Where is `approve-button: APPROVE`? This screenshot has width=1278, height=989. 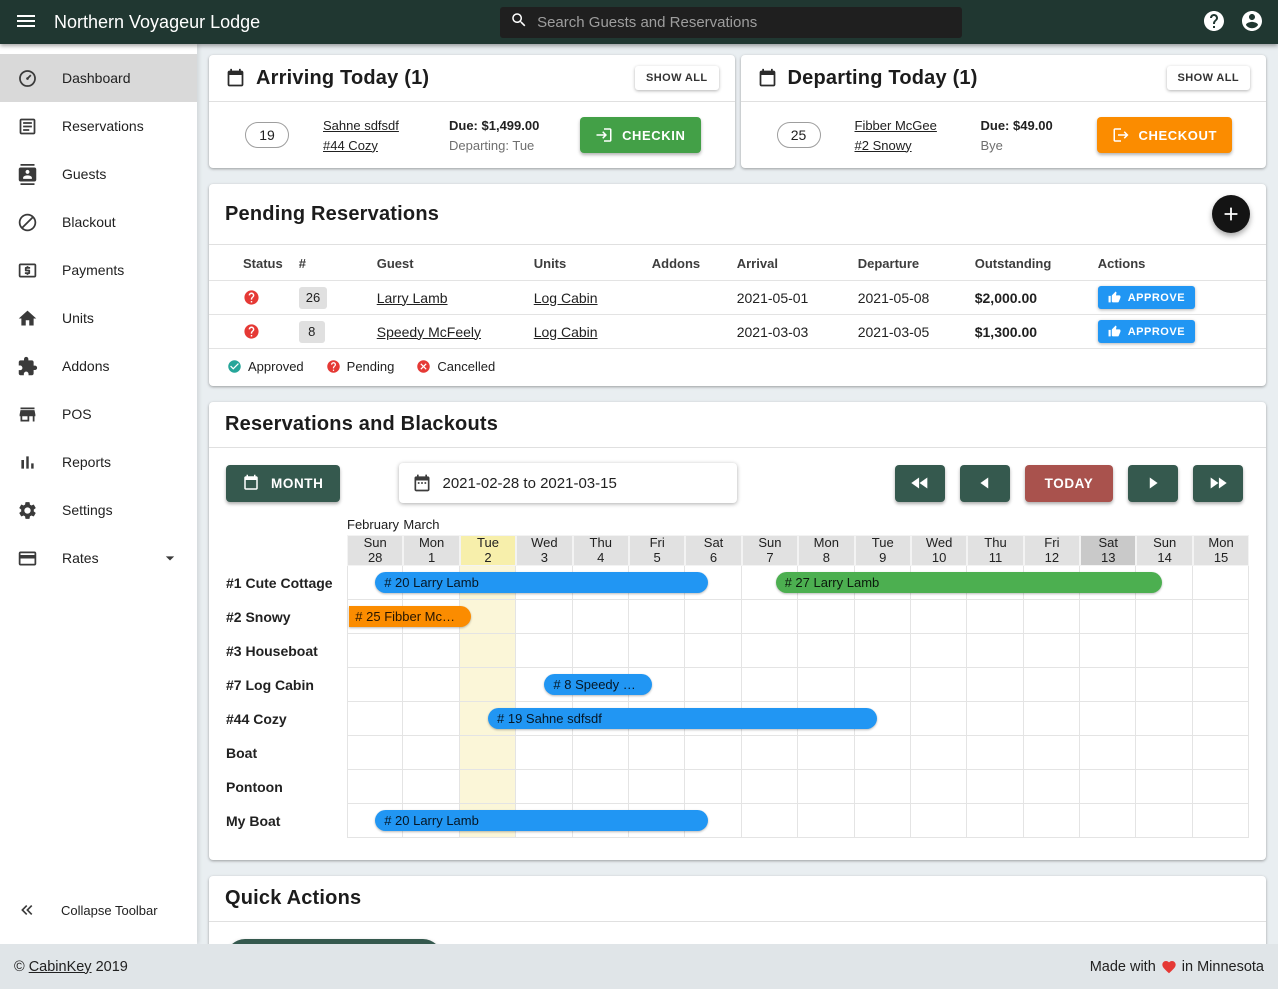 approve-button: APPROVE is located at coordinates (1146, 331).